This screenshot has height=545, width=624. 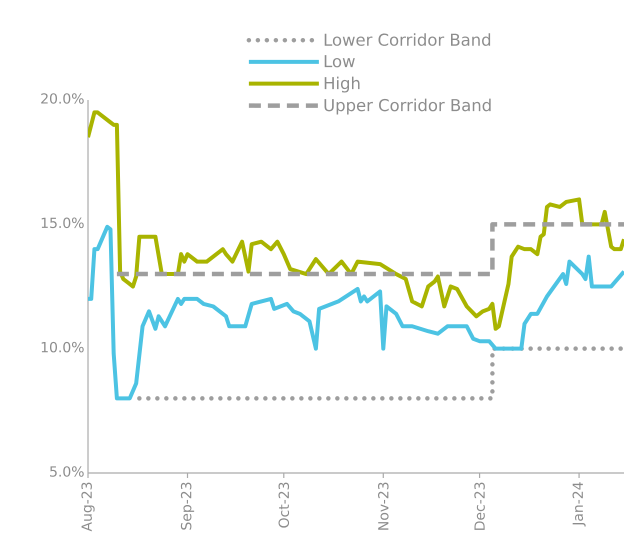 I want to click on y-tick-label: 20.0%, so click(x=62, y=98).